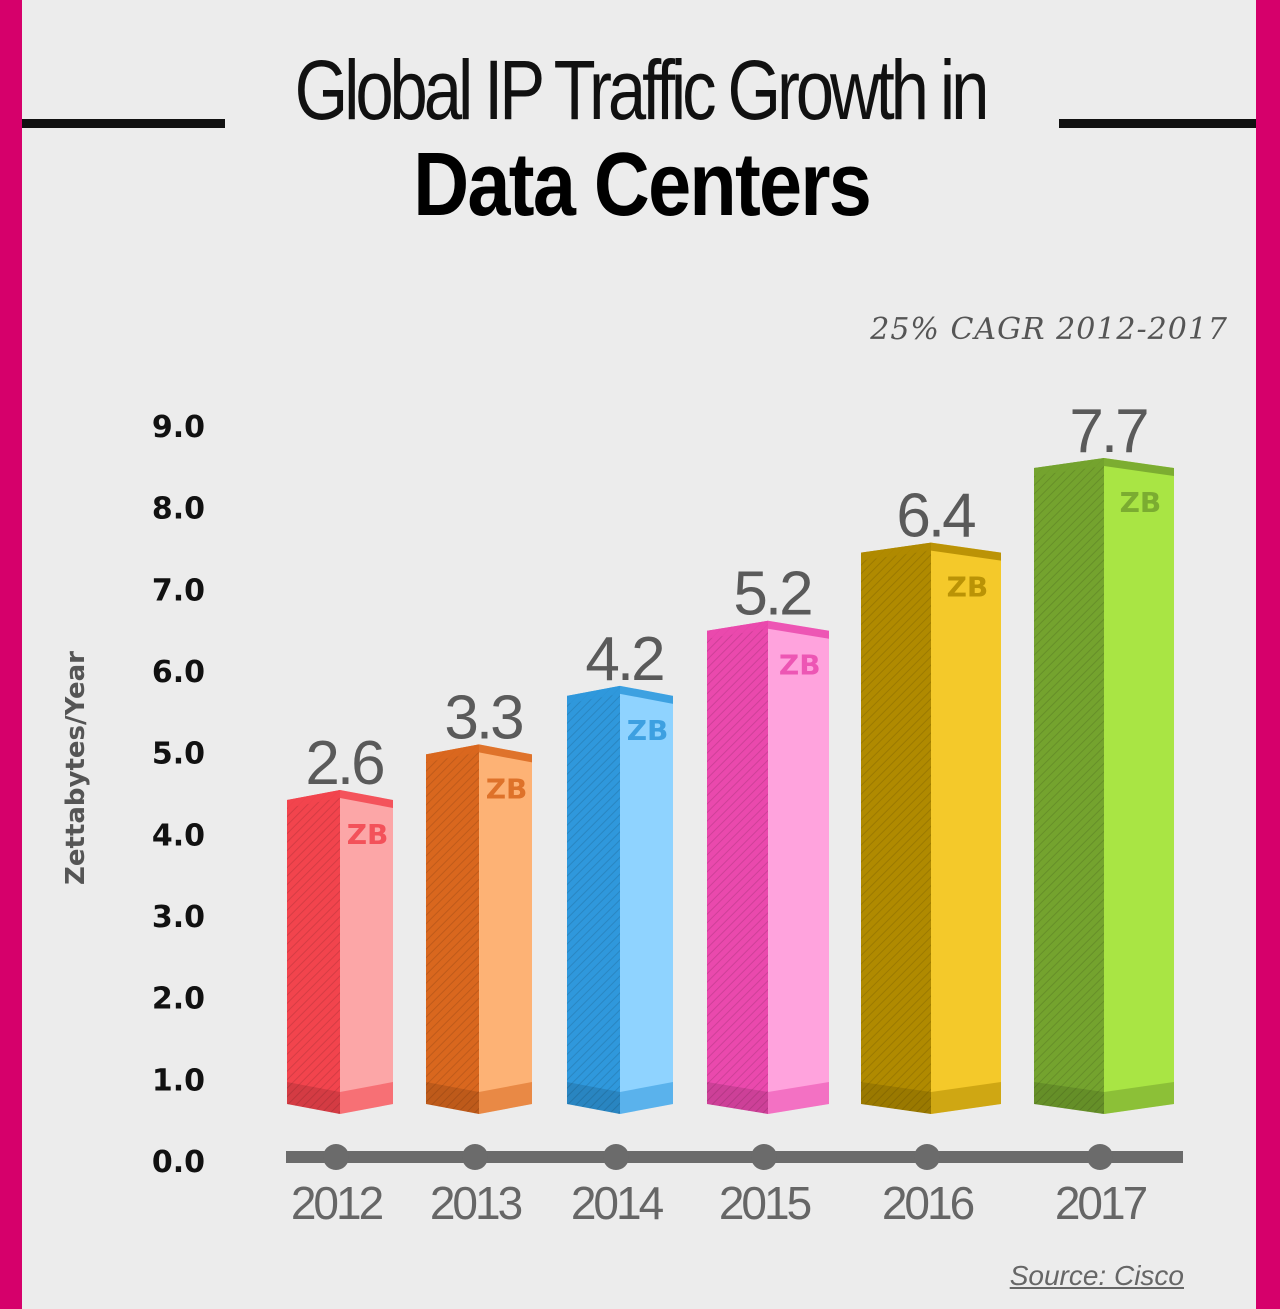 This screenshot has width=1280, height=1309. What do you see at coordinates (178, 795) in the screenshot?
I see `y-axis-ticks: 0.0 1.0 2.0 3.0 4.0 5.0 6.0 7.0 8.0 9.0` at bounding box center [178, 795].